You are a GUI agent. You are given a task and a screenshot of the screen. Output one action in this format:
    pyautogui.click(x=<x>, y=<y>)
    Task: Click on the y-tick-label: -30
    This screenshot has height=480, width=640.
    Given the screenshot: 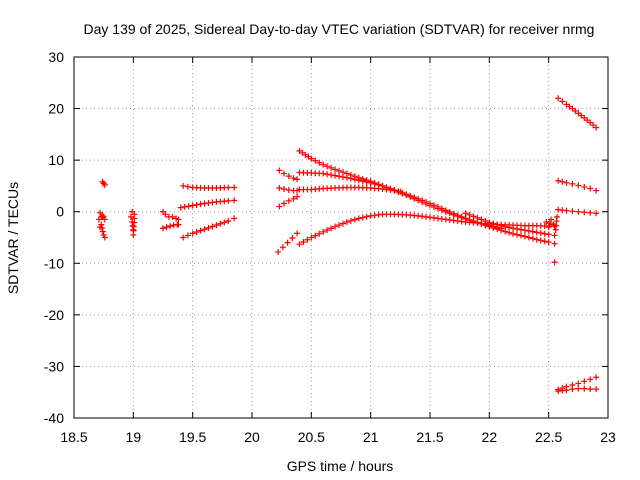 What is the action you would take?
    pyautogui.click(x=54, y=366)
    